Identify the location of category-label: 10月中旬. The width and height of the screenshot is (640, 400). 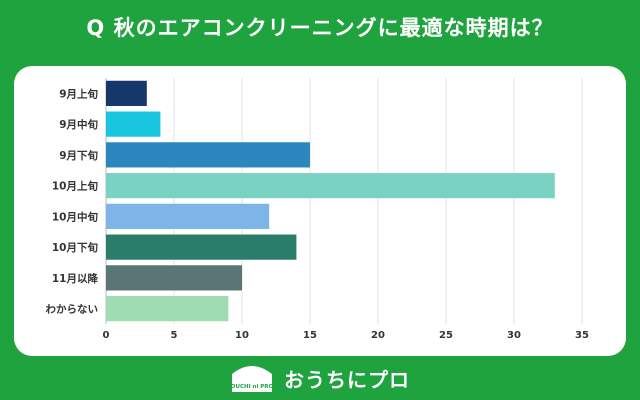
(75, 216).